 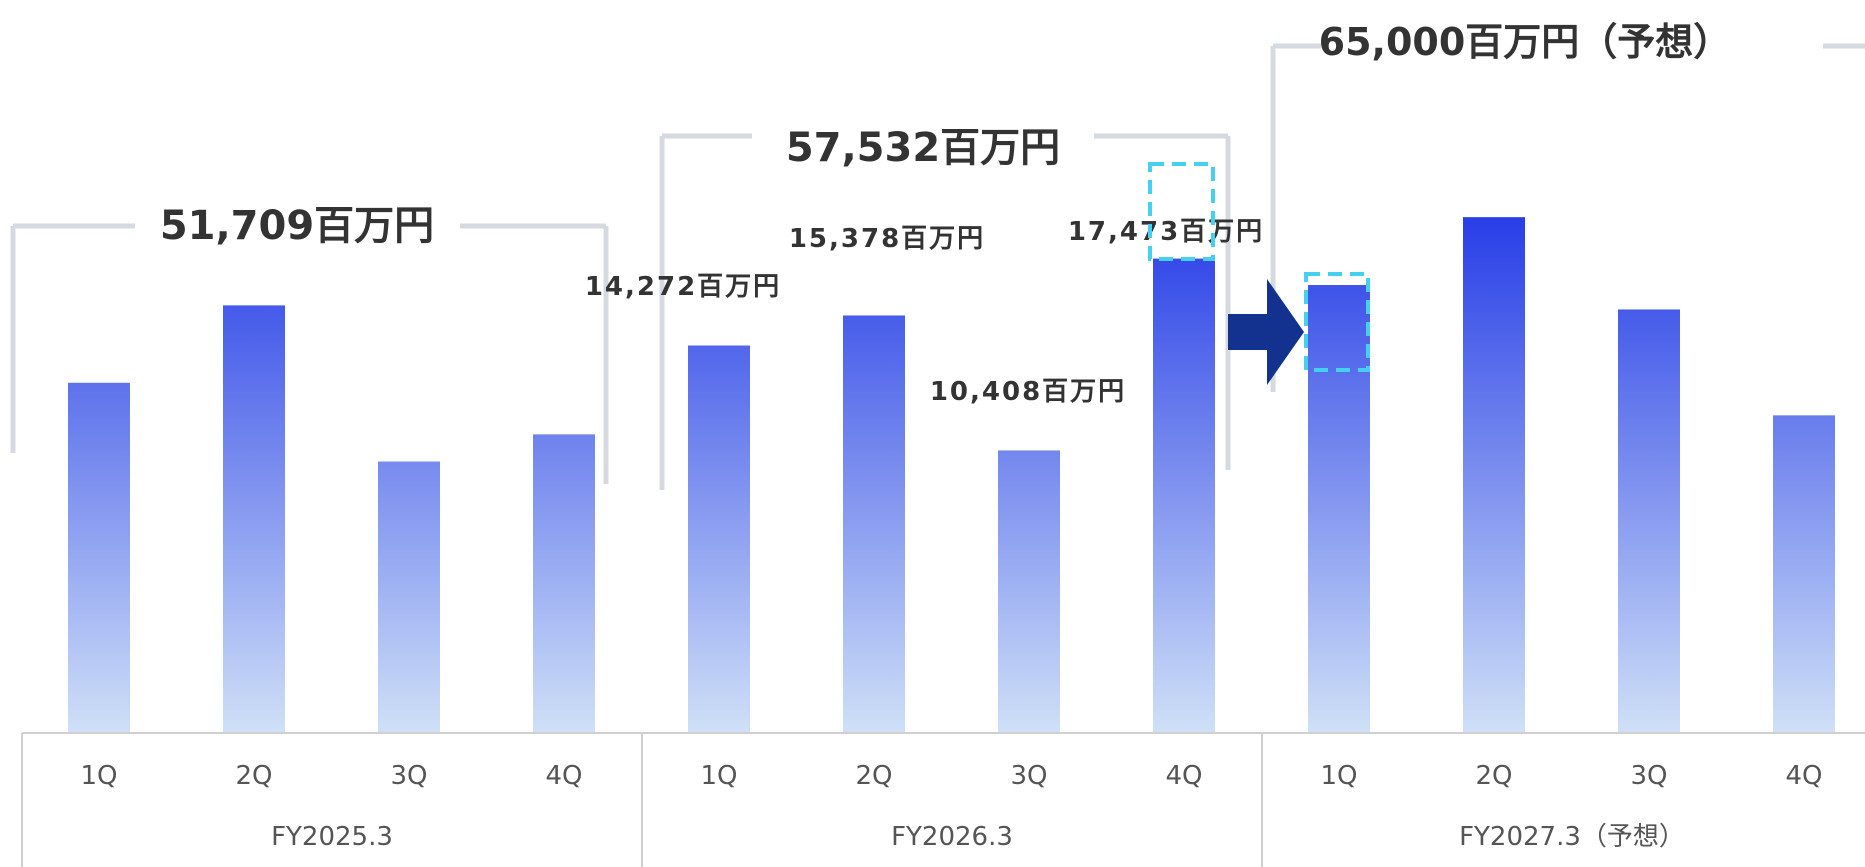 I want to click on group-total-label: 65,000百万円（予想）, so click(x=1525, y=42).